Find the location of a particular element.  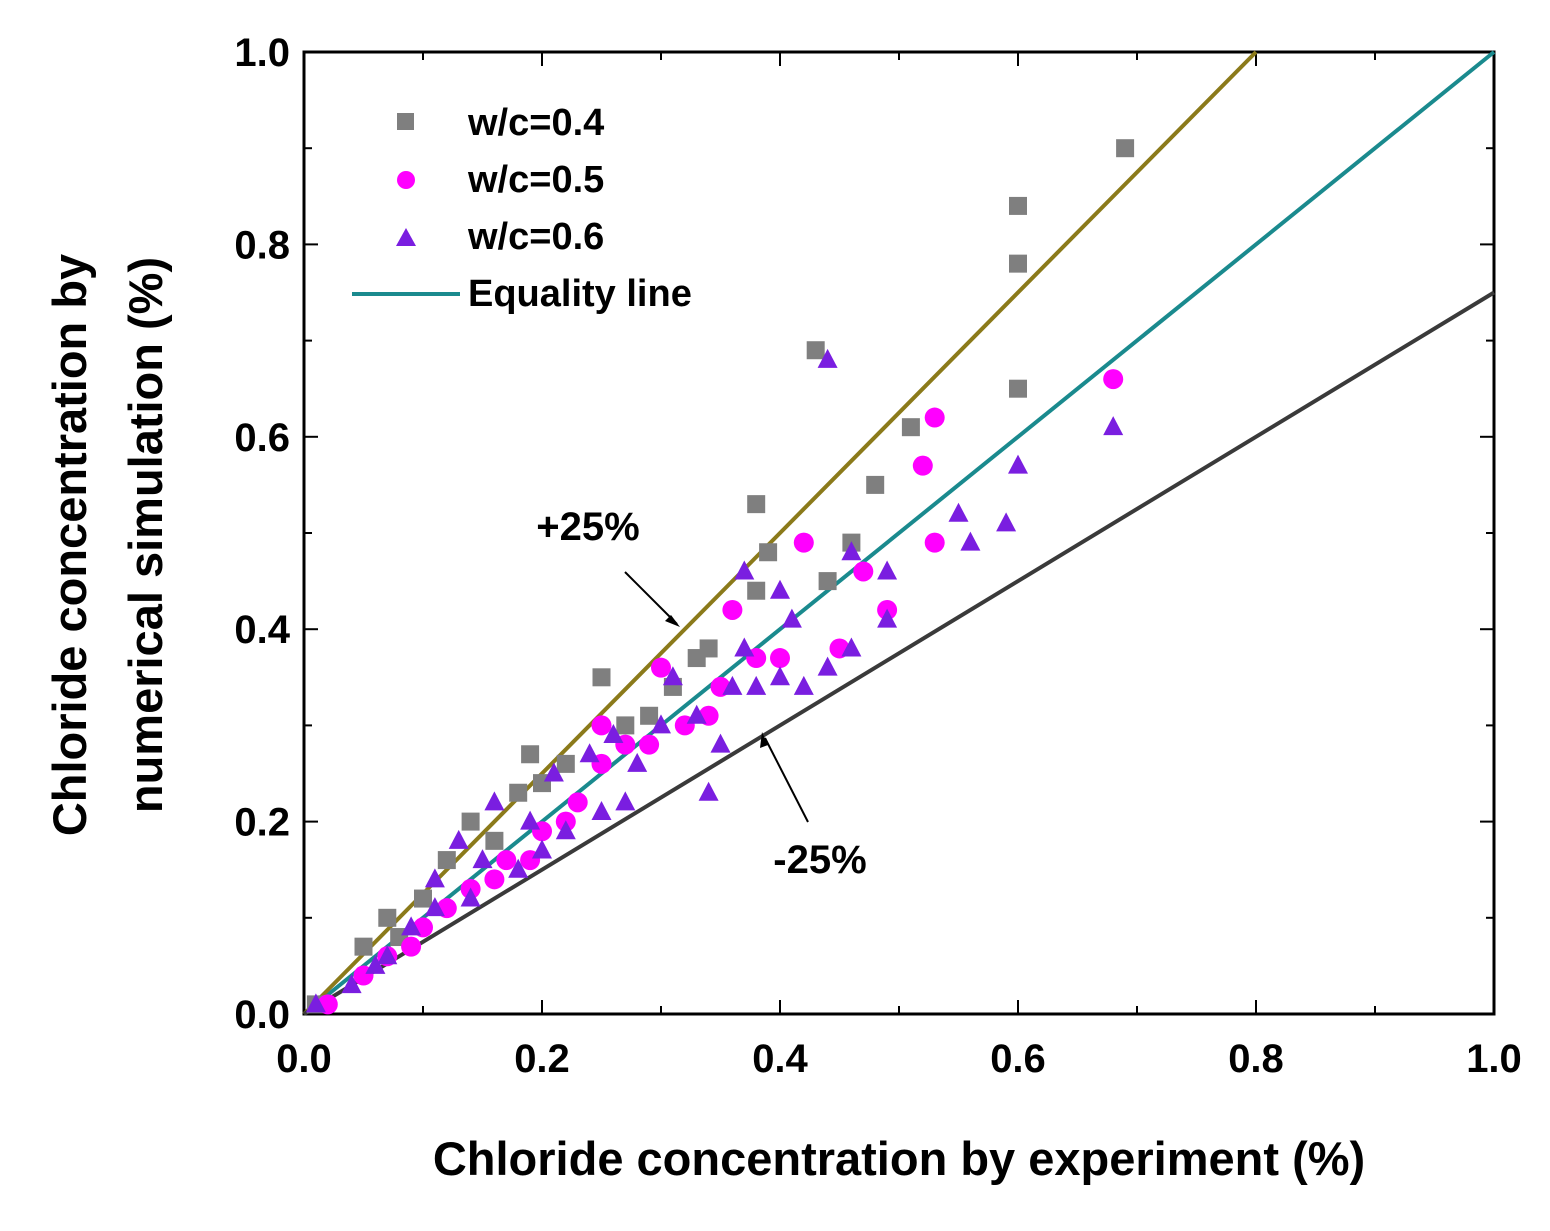

annotation-minus25-arrow is located at coordinates (786, 780).